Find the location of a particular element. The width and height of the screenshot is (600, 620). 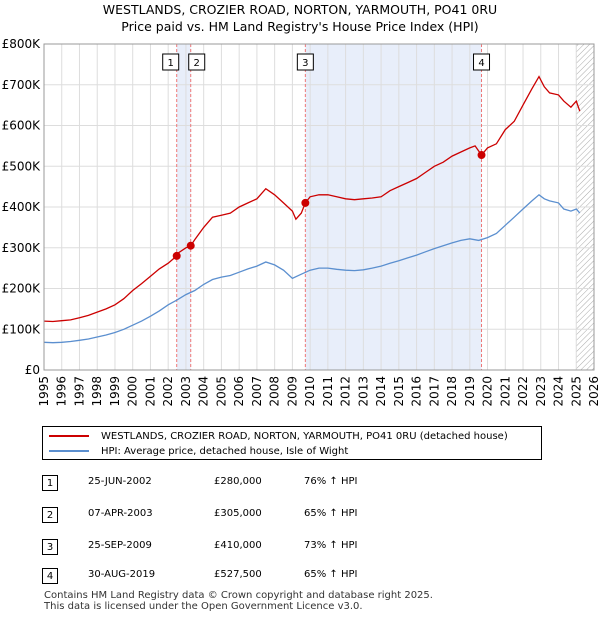

sale-number-label: 2 is located at coordinates (197, 63).